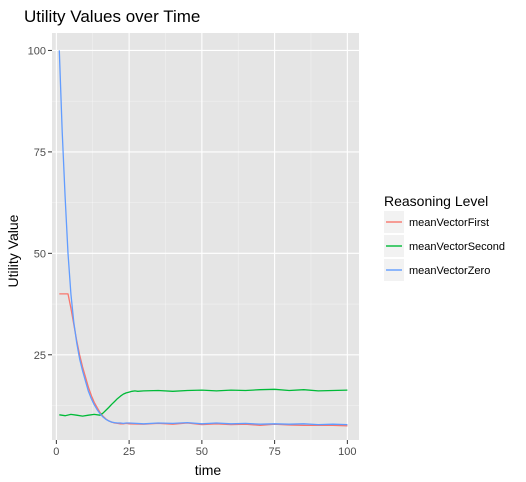  Describe the element at coordinates (40, 203) in the screenshot. I see `y-axis-ticks: 25 50 75 100` at that location.